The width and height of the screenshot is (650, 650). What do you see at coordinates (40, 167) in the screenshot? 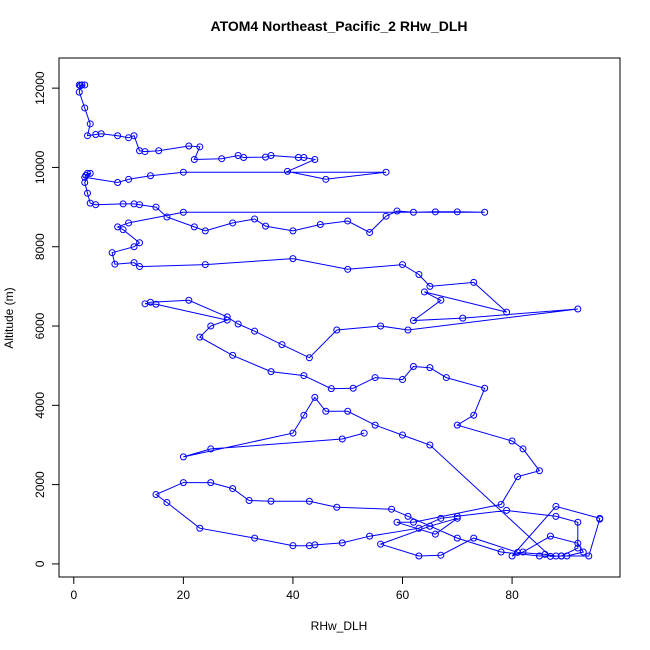
I see `y-tick-label: 10000` at bounding box center [40, 167].